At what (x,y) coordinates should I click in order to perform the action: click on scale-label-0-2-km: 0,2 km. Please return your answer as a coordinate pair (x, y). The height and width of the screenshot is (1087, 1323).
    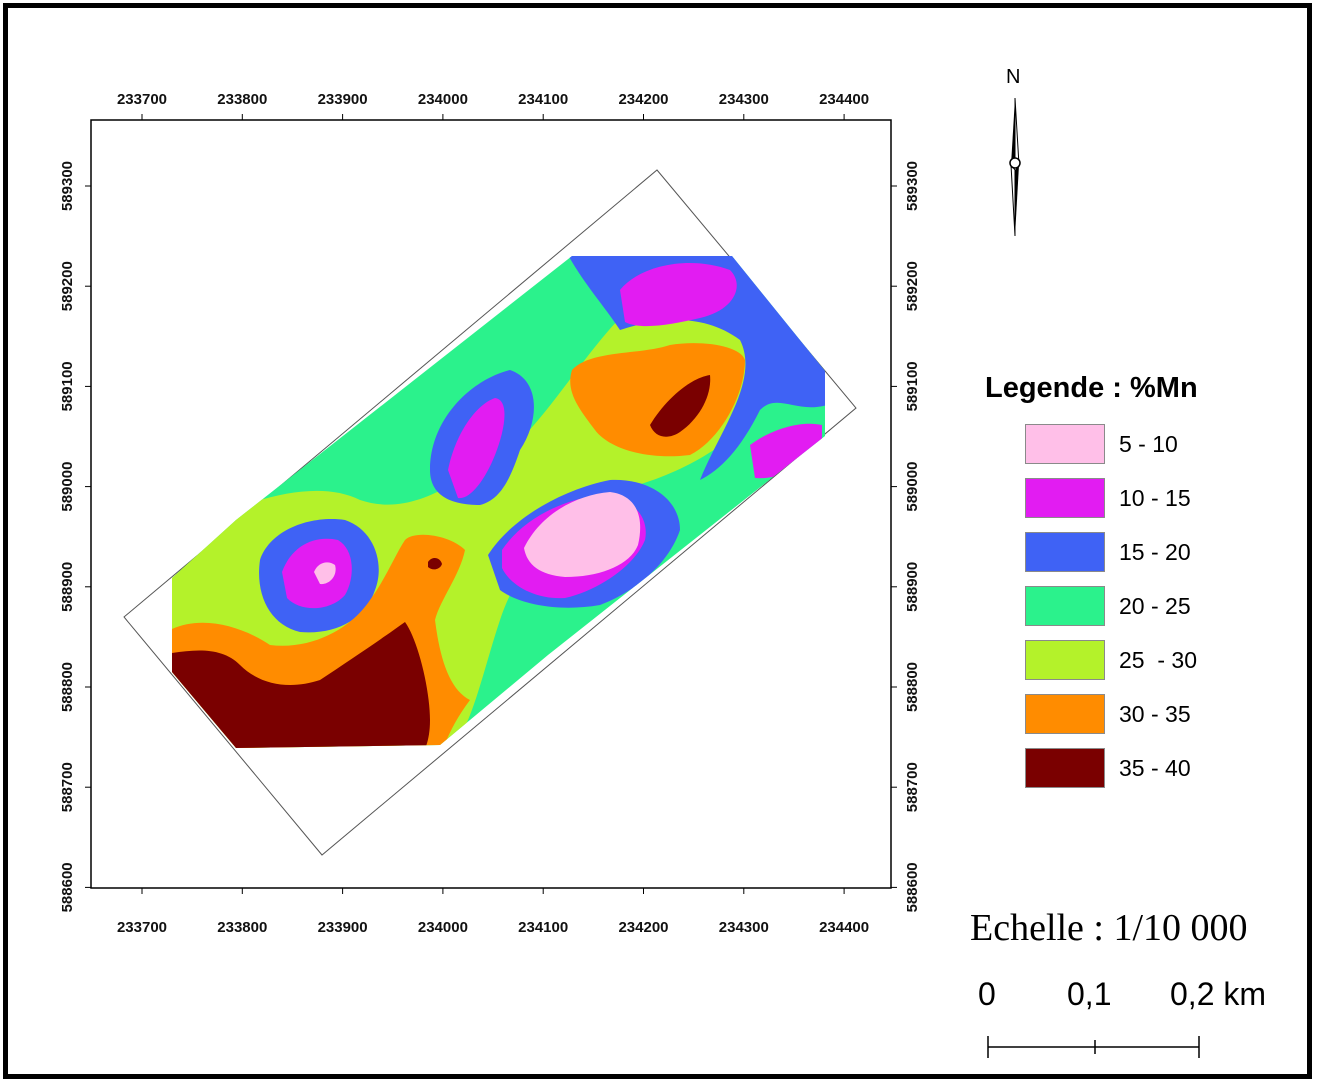
    Looking at the image, I should click on (1218, 994).